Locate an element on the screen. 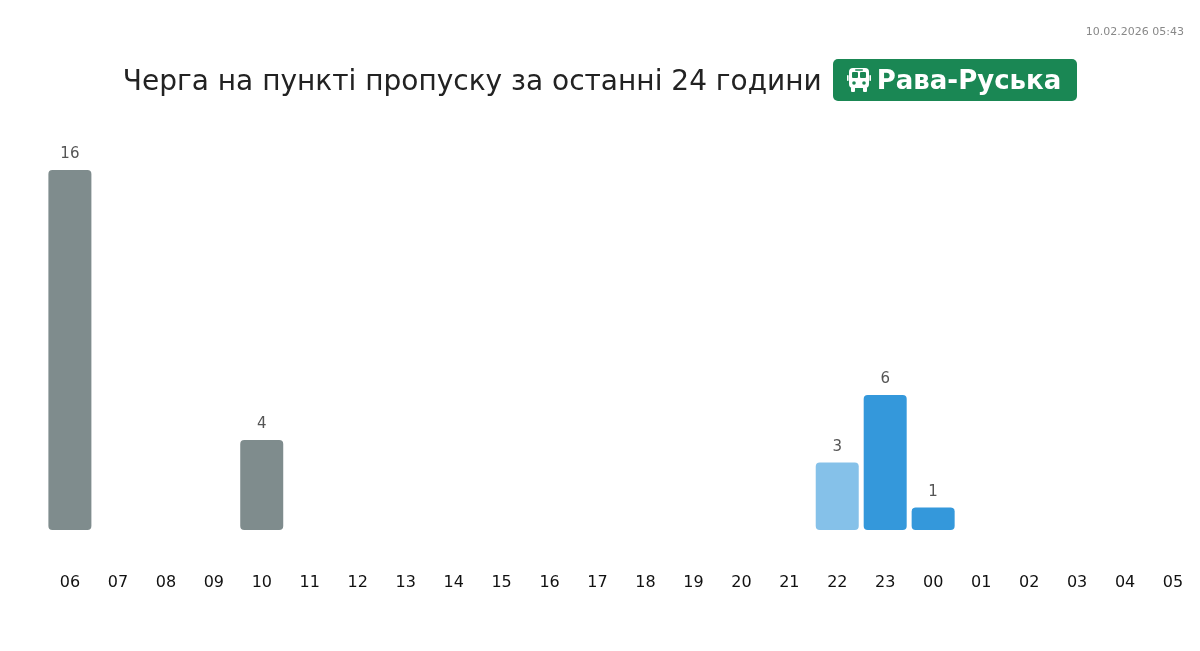 Image resolution: width=1200 pixels, height=651 pixels. x-tick-label: 05 is located at coordinates (1173, 582).